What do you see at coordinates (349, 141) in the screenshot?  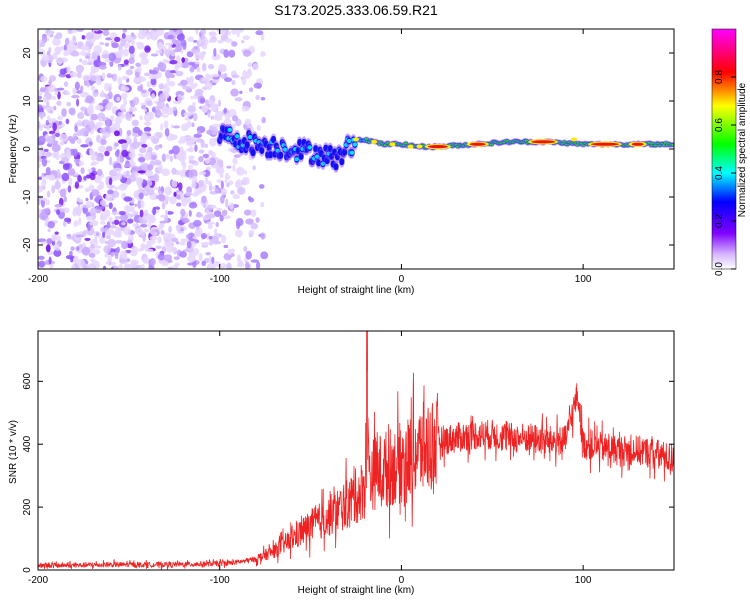 I see `heatmap-ridge-cyan` at bounding box center [349, 141].